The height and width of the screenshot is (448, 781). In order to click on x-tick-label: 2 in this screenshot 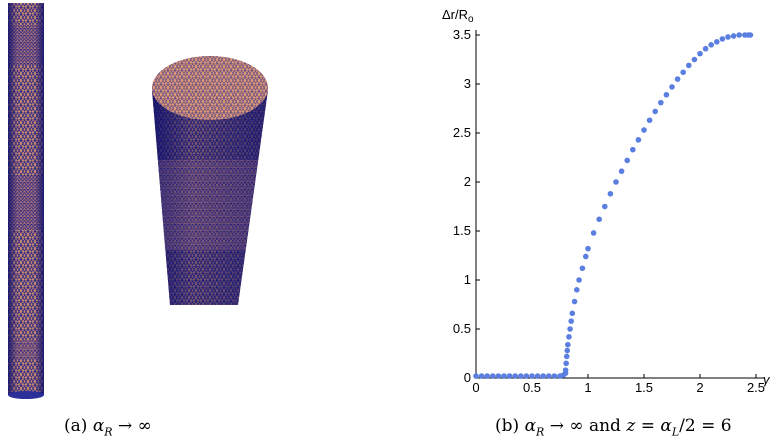, I will do `click(699, 387)`.